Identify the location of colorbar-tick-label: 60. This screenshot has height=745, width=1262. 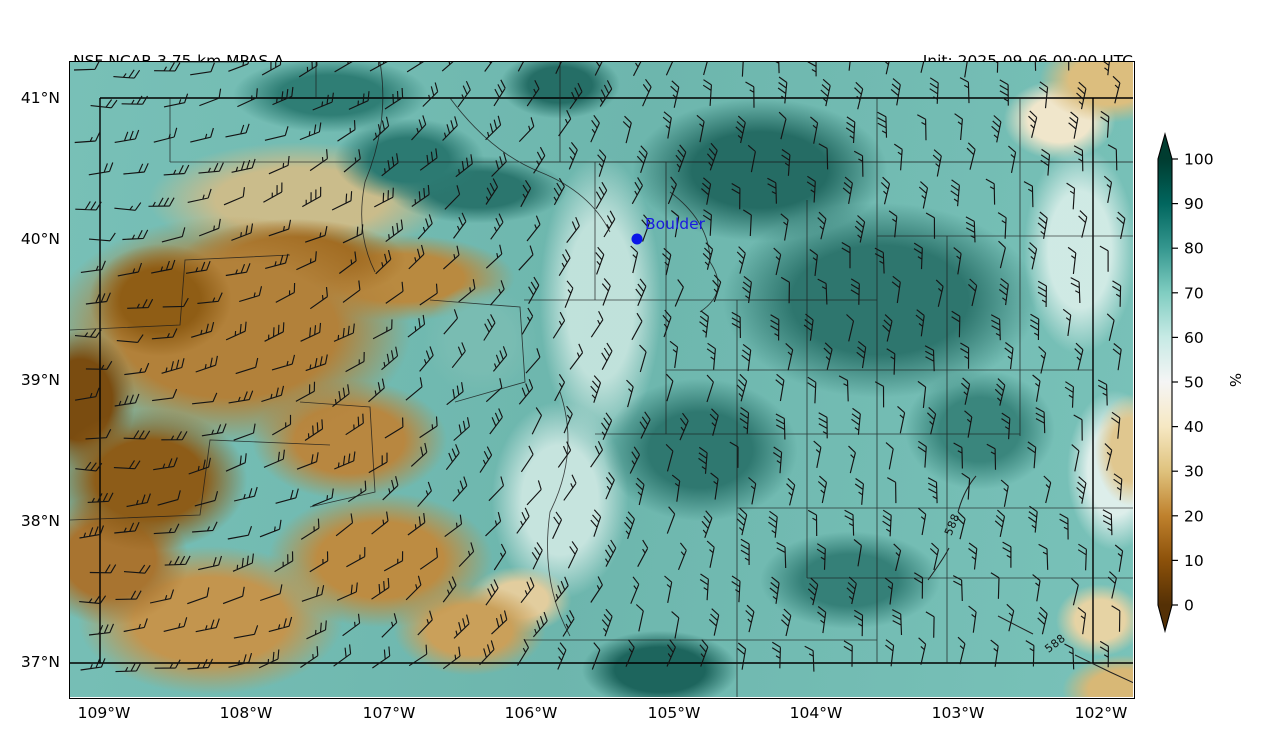
(1194, 338).